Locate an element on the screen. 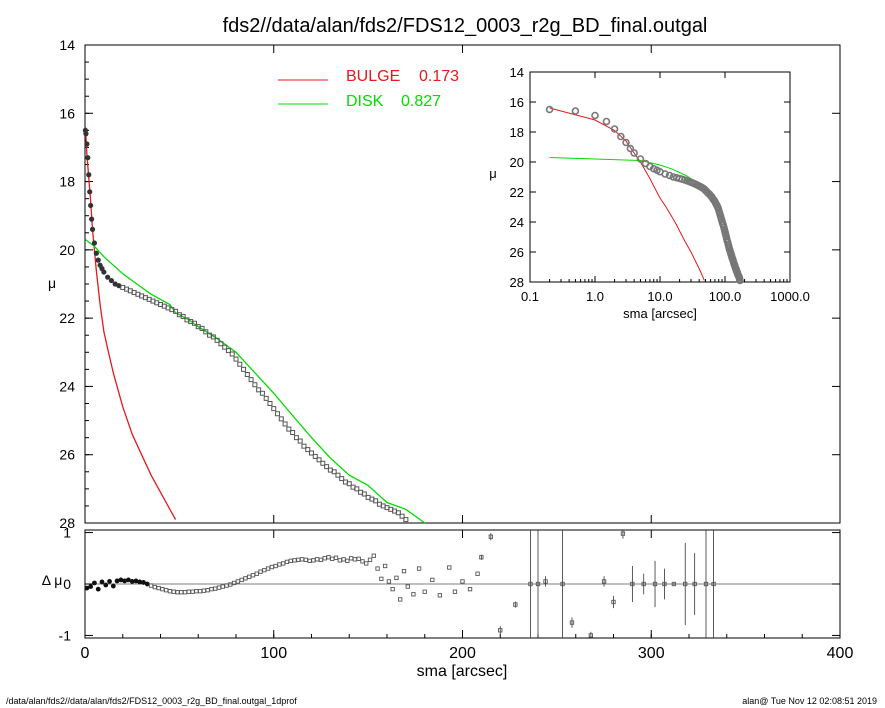 The height and width of the screenshot is (708, 885). inset-y-tick-label: 22 is located at coordinates (517, 192).